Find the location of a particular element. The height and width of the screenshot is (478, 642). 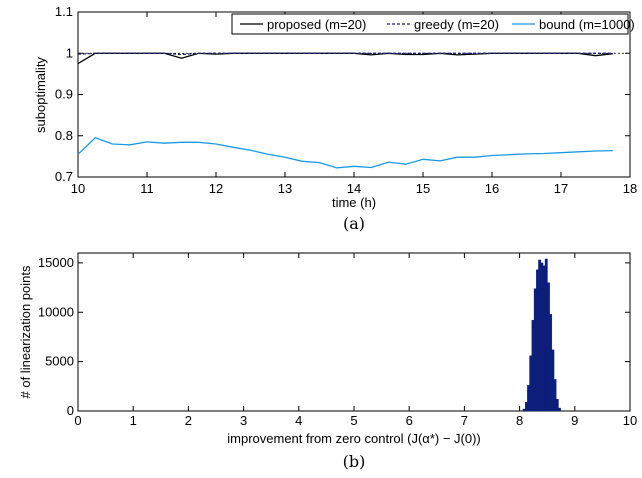

y-tick-label: 5000 is located at coordinates (59, 361).